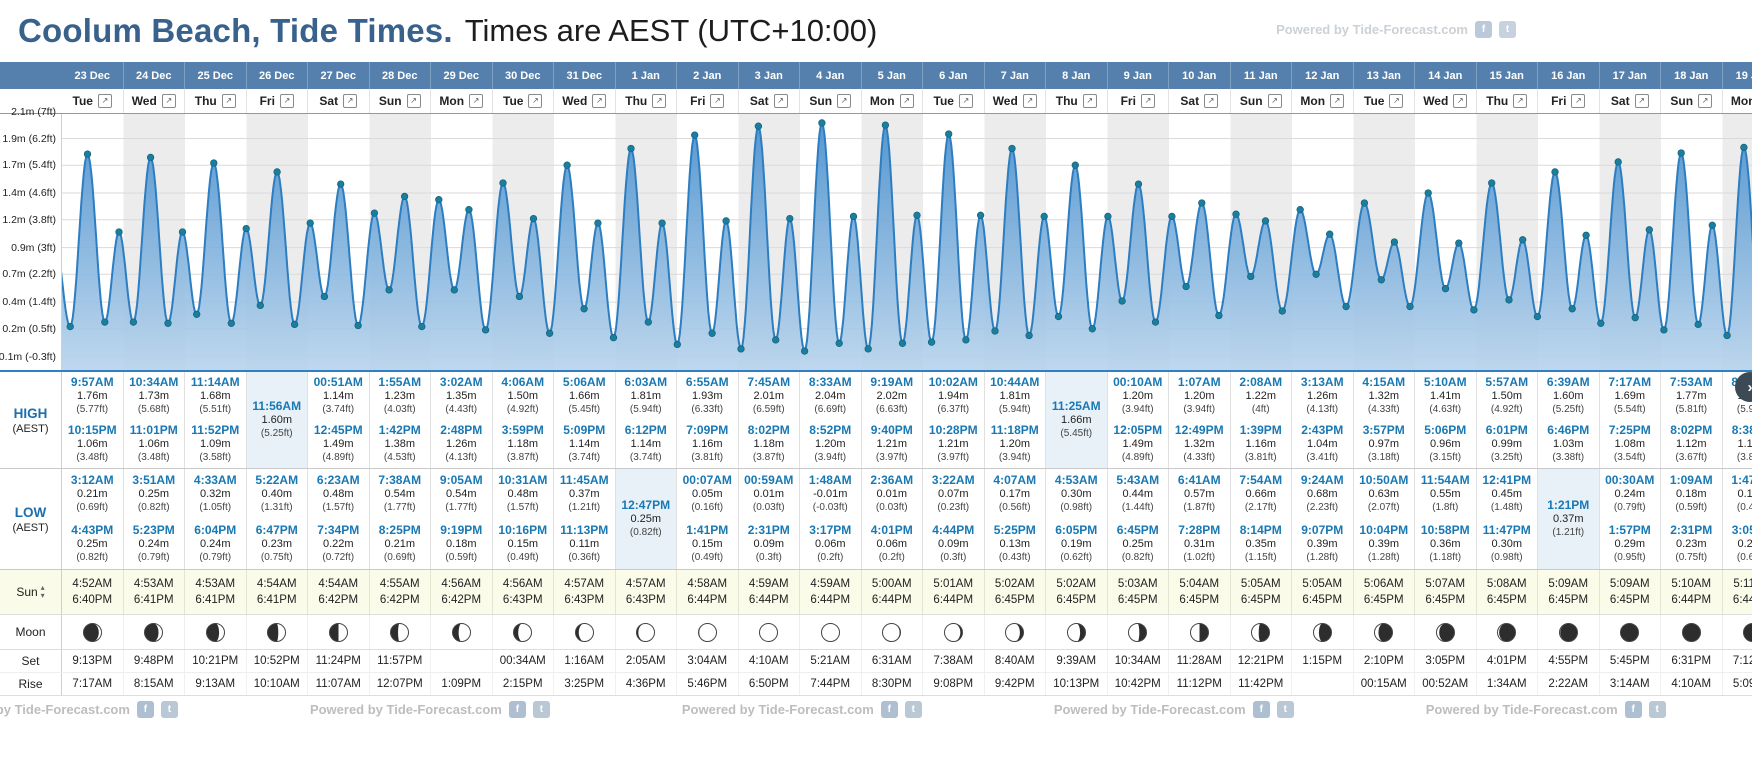 The width and height of the screenshot is (1752, 780). What do you see at coordinates (1506, 430) in the screenshot?
I see `tide-time: 6:01PM` at bounding box center [1506, 430].